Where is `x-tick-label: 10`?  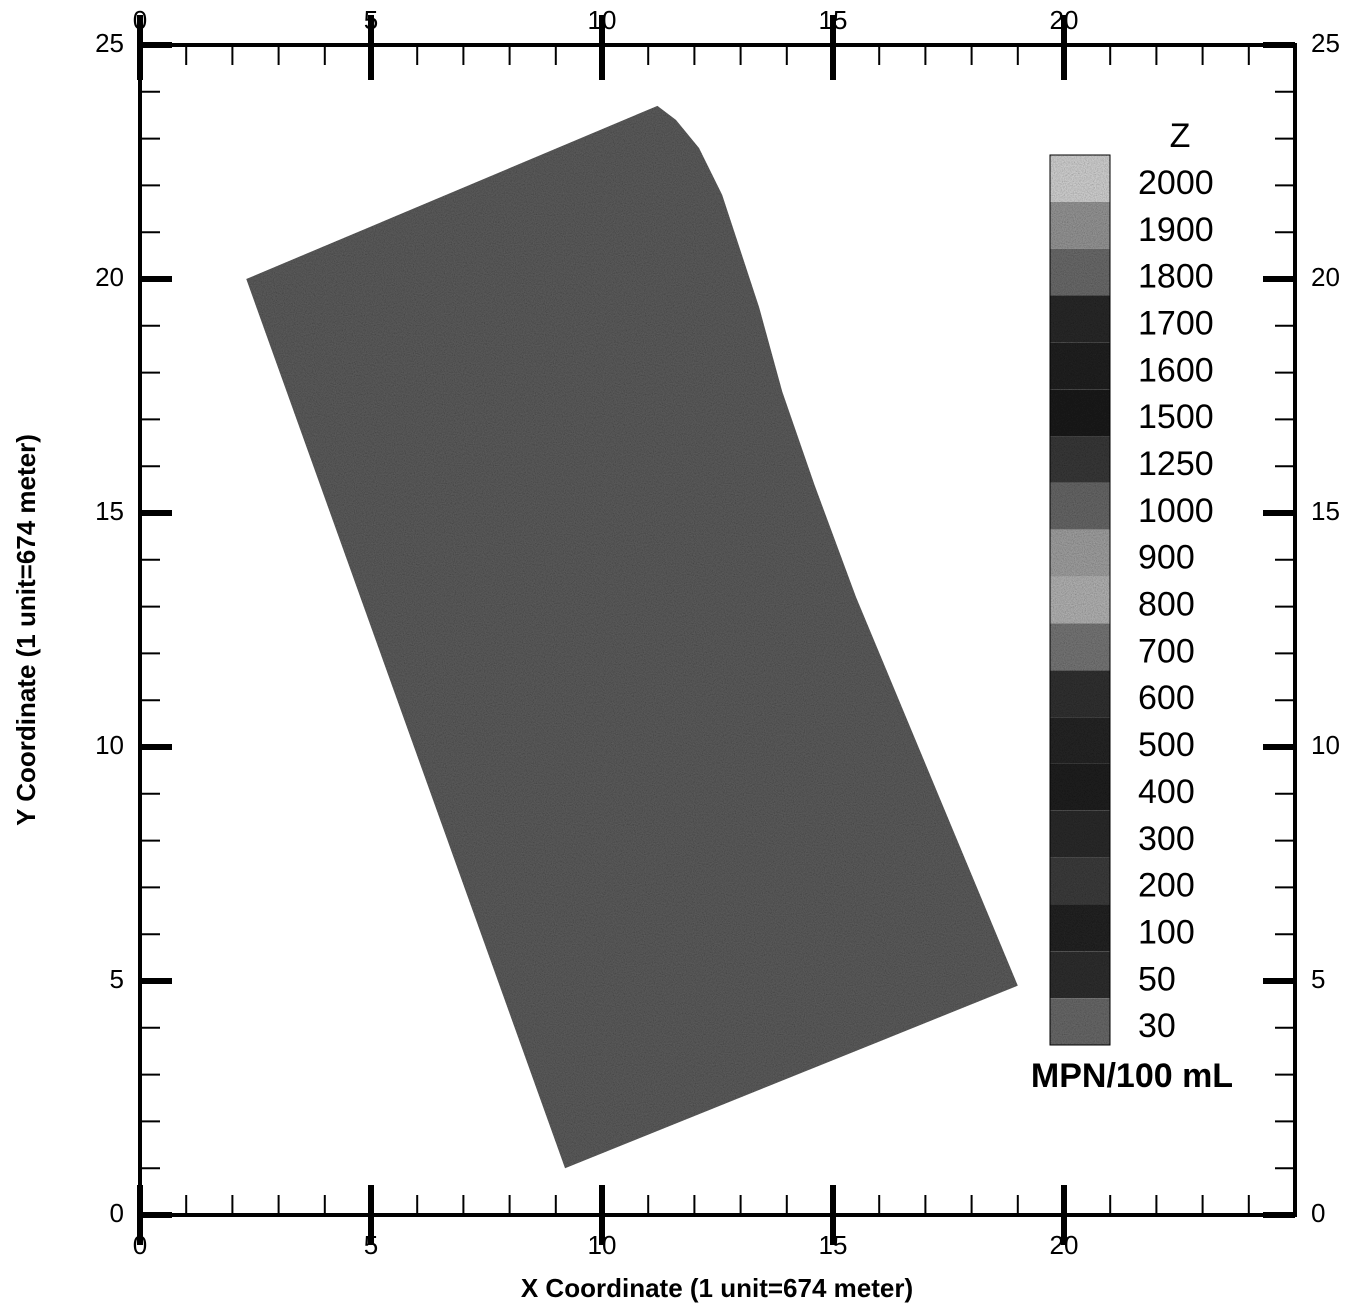
x-tick-label: 10 is located at coordinates (602, 1245).